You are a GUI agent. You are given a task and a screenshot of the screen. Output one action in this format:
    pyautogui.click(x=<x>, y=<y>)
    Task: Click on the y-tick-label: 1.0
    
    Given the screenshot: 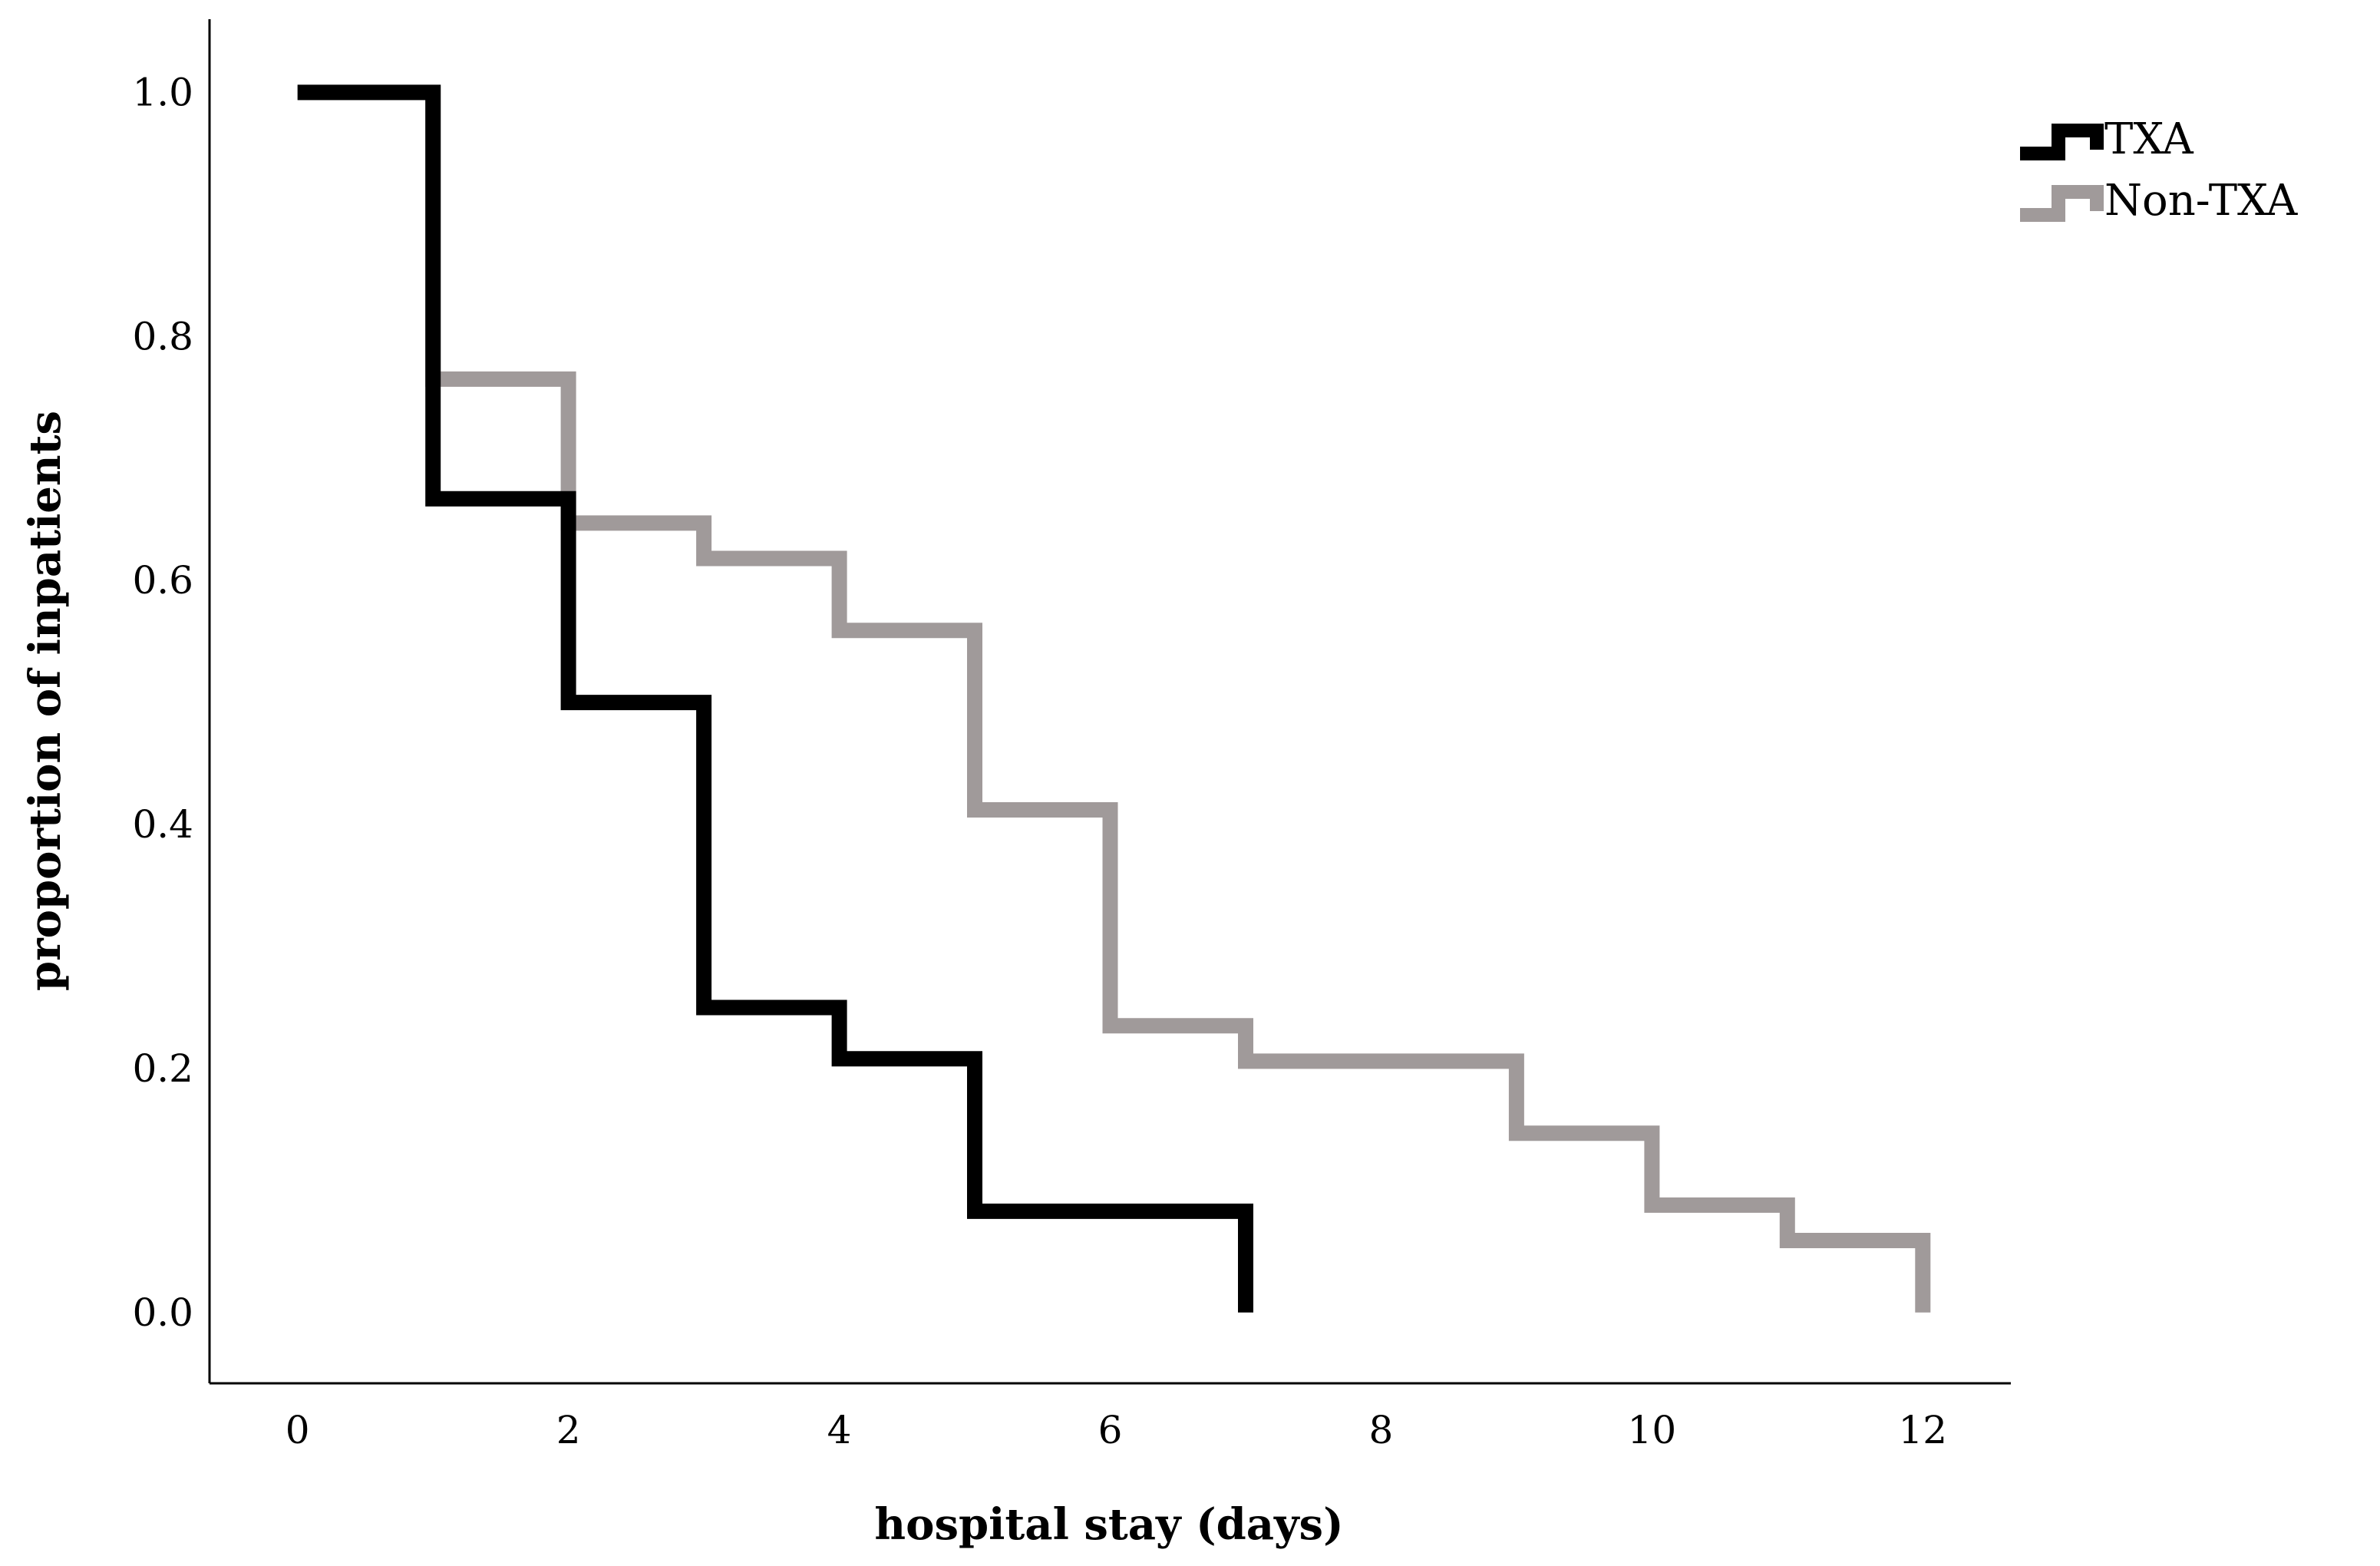 What is the action you would take?
    pyautogui.click(x=162, y=92)
    